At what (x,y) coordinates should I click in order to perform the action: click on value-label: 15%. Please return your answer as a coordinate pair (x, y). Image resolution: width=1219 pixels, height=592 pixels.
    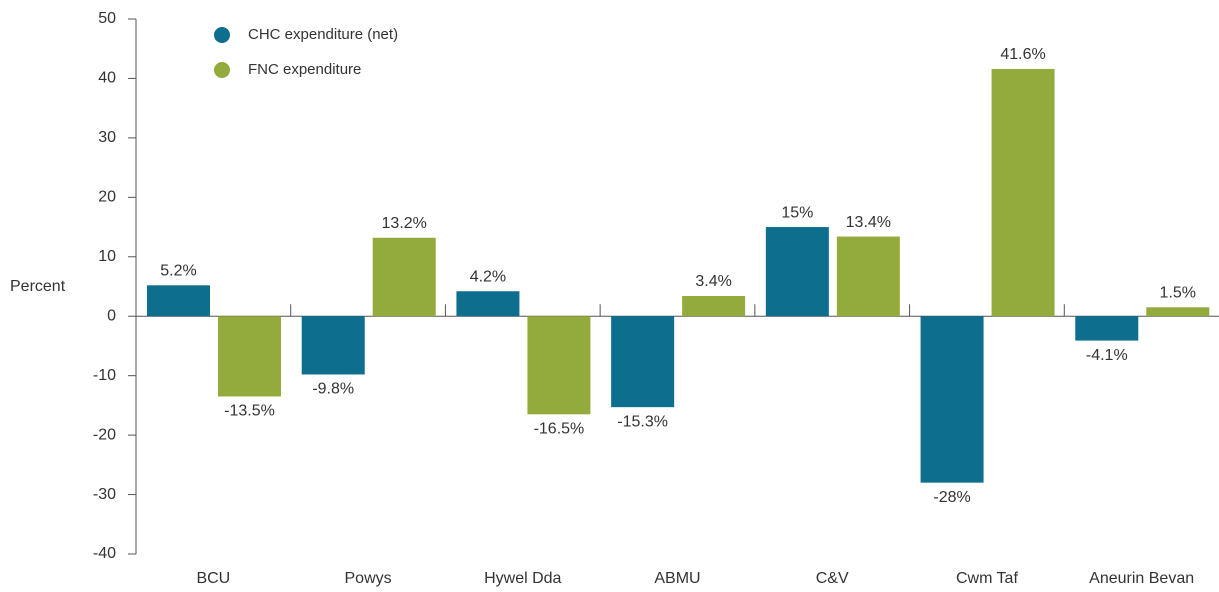
    Looking at the image, I should click on (797, 212).